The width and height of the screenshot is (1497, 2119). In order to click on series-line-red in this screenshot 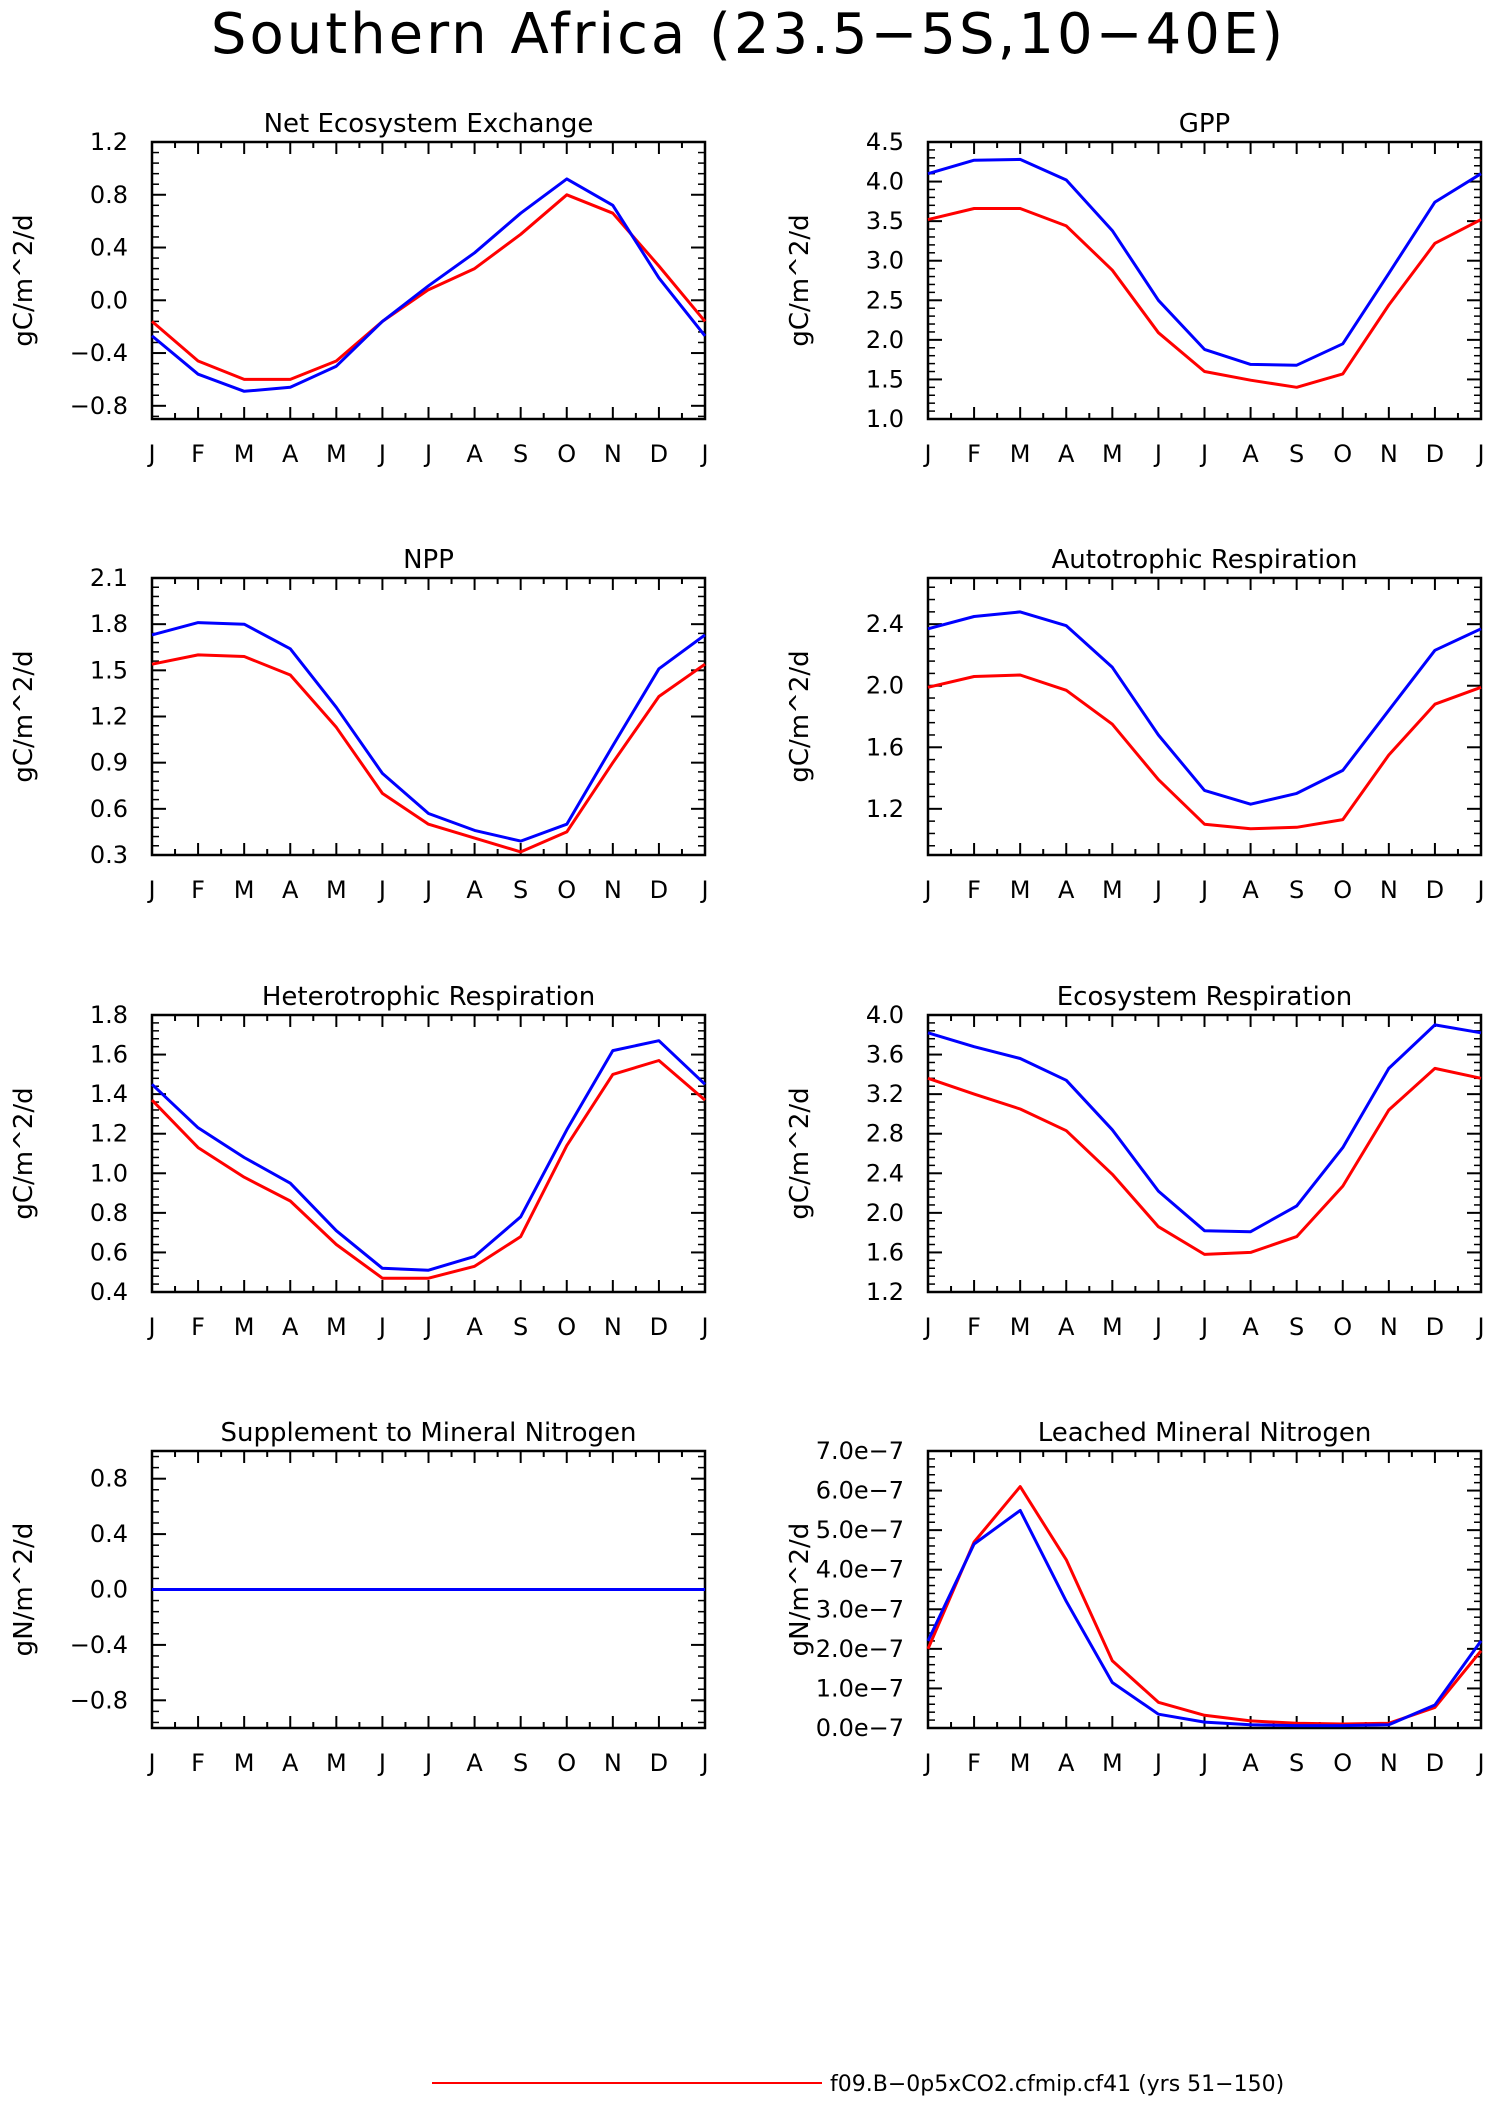, I will do `click(1204, 298)`.